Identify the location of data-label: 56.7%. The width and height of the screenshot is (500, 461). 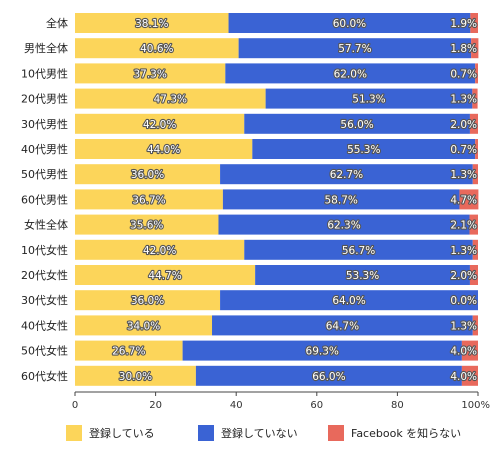
(358, 251).